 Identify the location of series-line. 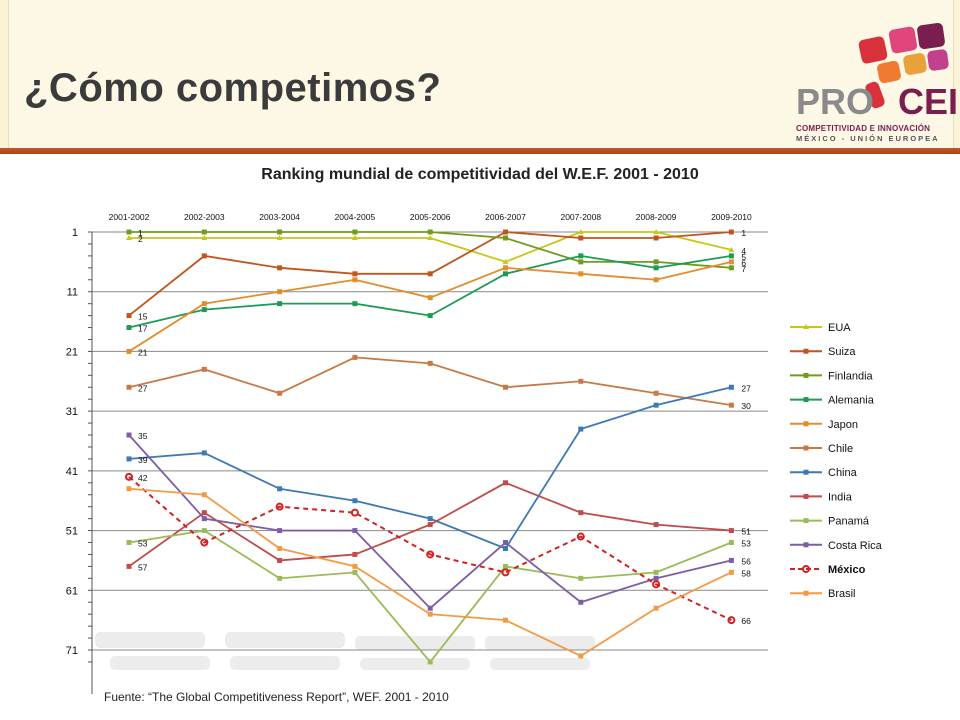
(430, 572).